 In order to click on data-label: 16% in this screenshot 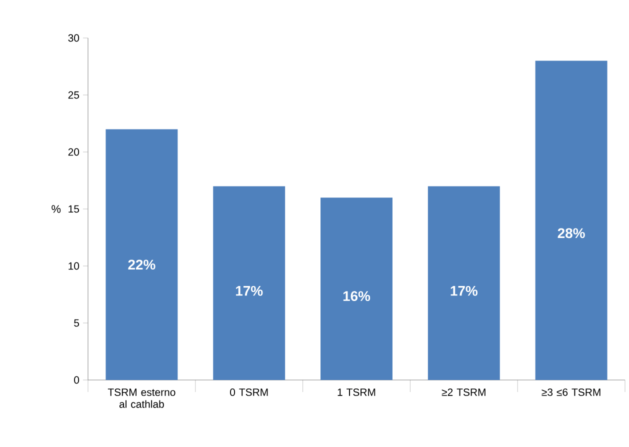, I will do `click(356, 296)`.